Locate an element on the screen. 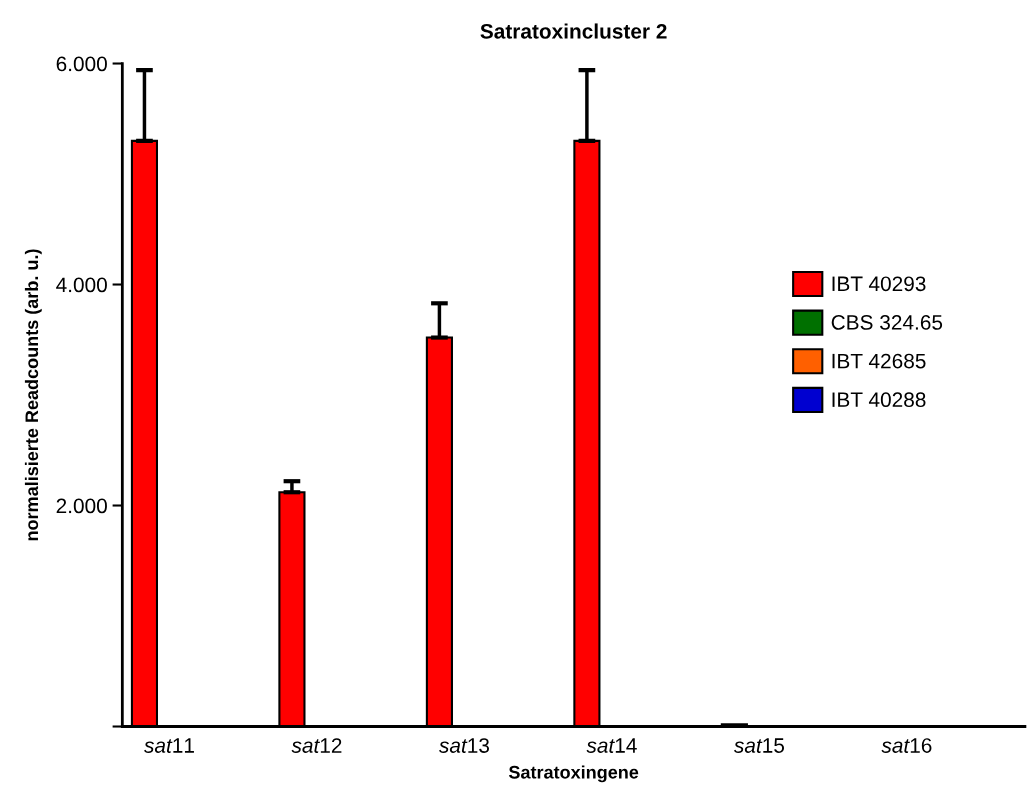 This screenshot has height=794, width=1028. y-axis-title: normalisierte Readcounts (arb. u.) is located at coordinates (33, 395).